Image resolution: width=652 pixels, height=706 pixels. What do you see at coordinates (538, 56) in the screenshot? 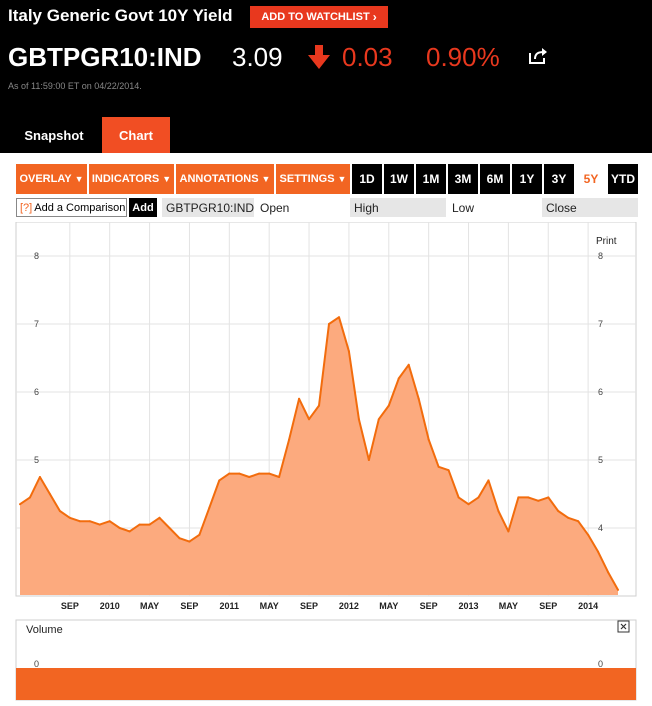
I see `share-icon` at bounding box center [538, 56].